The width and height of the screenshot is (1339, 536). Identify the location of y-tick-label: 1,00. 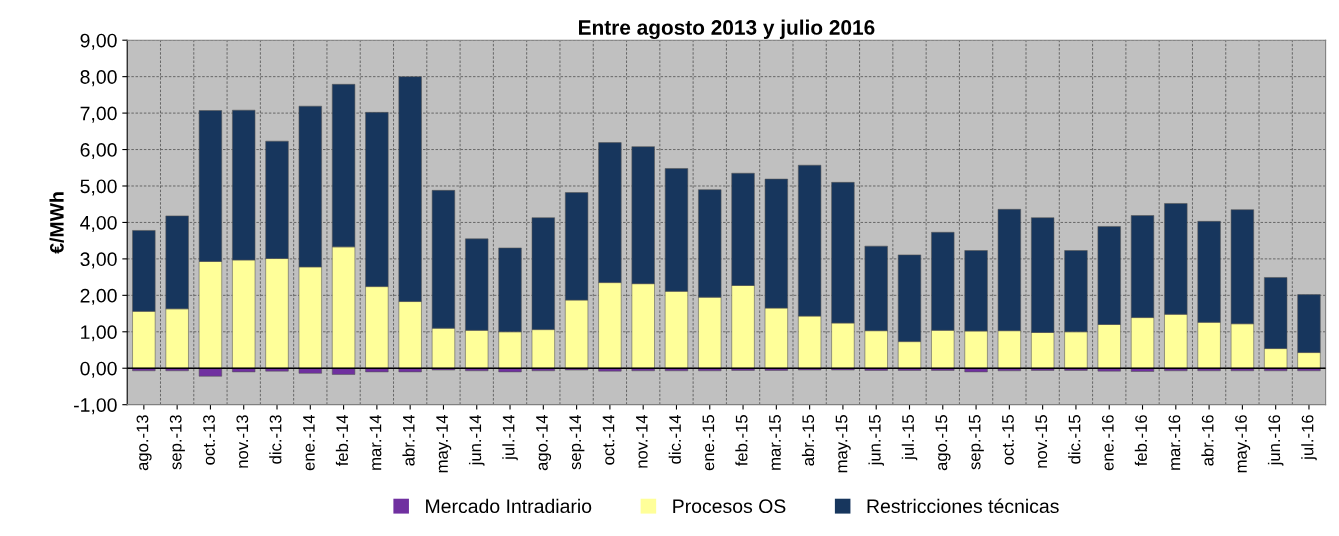
(99, 333).